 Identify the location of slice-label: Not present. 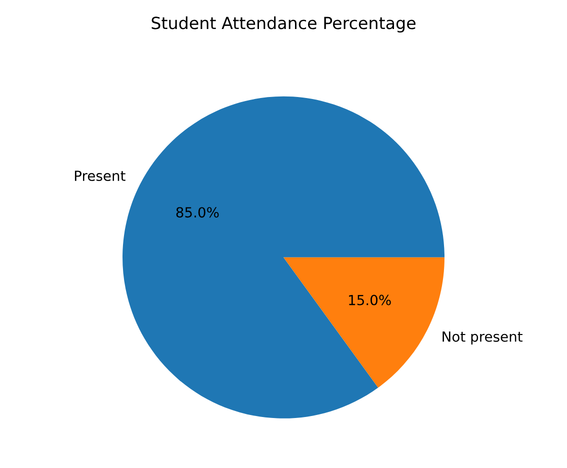
(482, 338).